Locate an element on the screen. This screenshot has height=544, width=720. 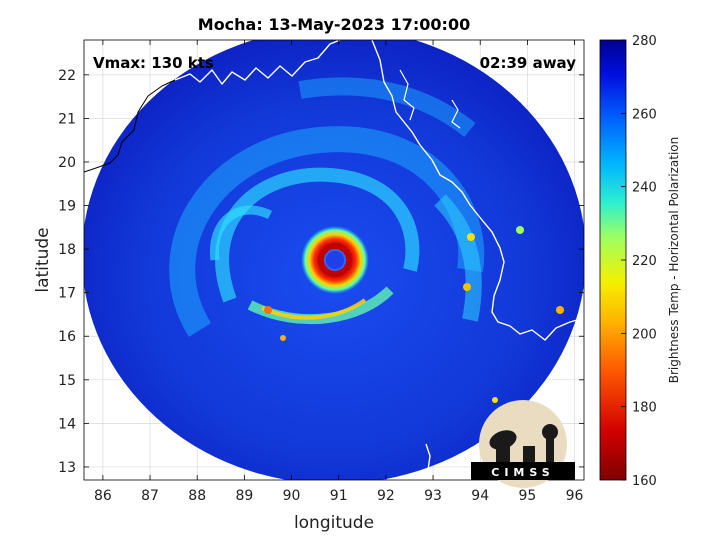
colorbar-tick-label: 240 is located at coordinates (644, 188).